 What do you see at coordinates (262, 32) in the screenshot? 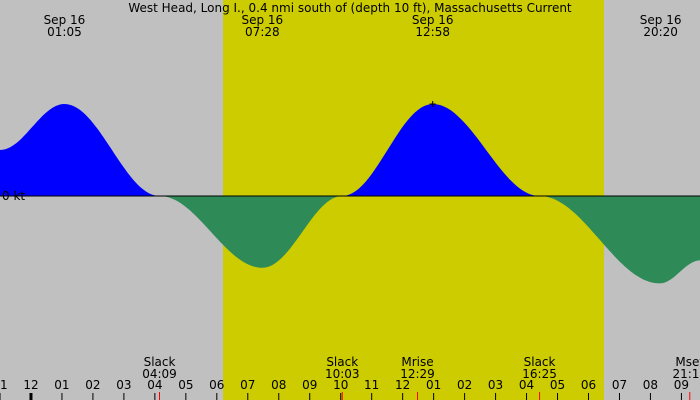
I see `peak-time-label: 07:28` at bounding box center [262, 32].